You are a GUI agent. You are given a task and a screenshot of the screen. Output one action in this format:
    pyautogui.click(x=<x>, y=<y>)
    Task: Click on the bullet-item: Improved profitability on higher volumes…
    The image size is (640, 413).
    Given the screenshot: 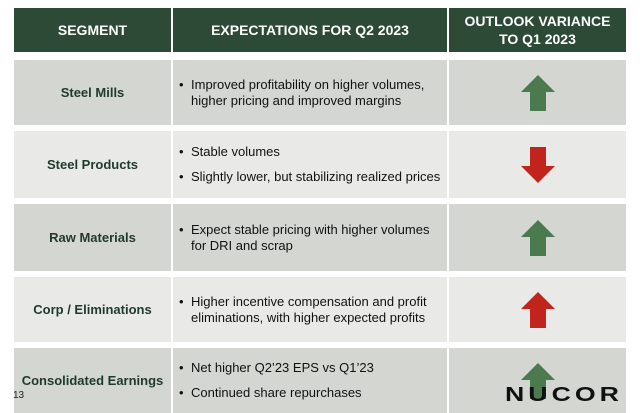 What is the action you would take?
    pyautogui.click(x=311, y=93)
    